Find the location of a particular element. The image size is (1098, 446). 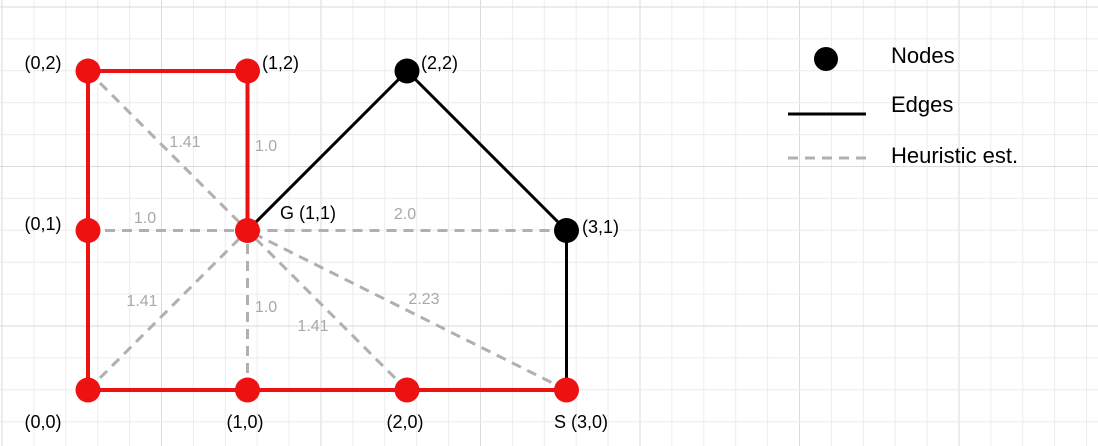

node-label-n20: (2,0) is located at coordinates (404, 422).